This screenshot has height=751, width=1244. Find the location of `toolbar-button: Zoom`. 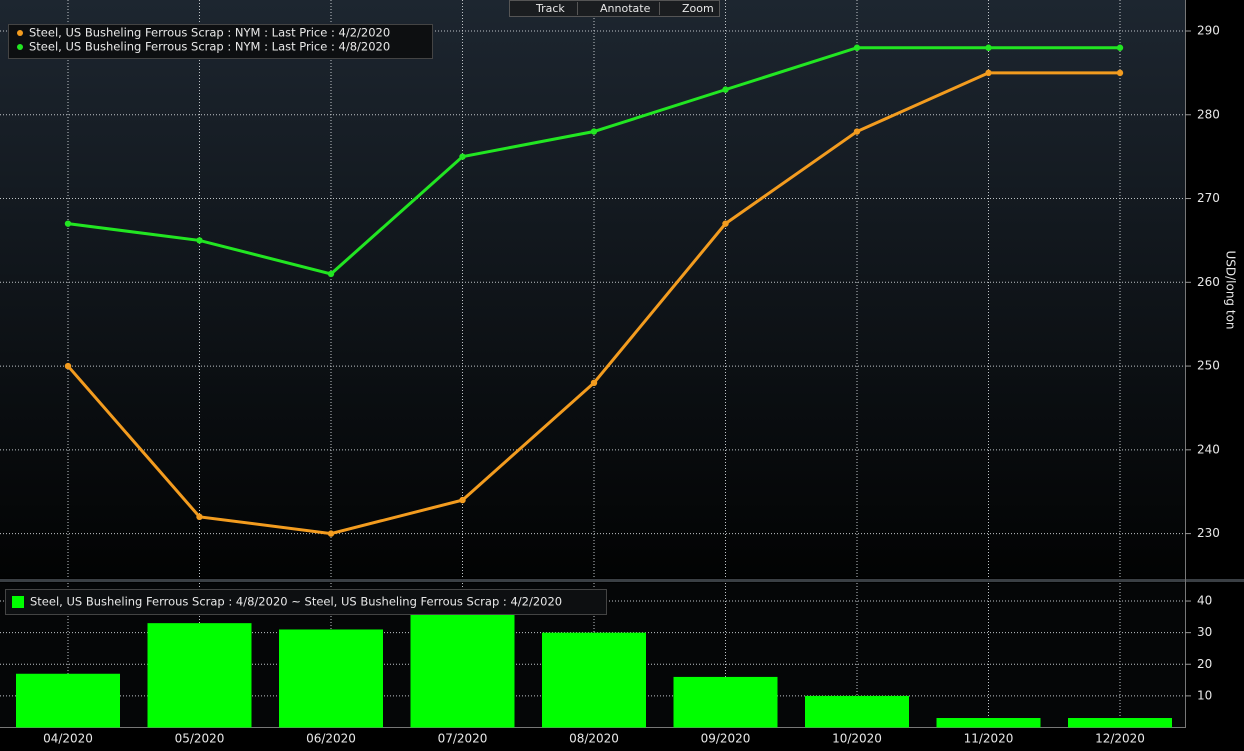

toolbar-button: Zoom is located at coordinates (698, 8).